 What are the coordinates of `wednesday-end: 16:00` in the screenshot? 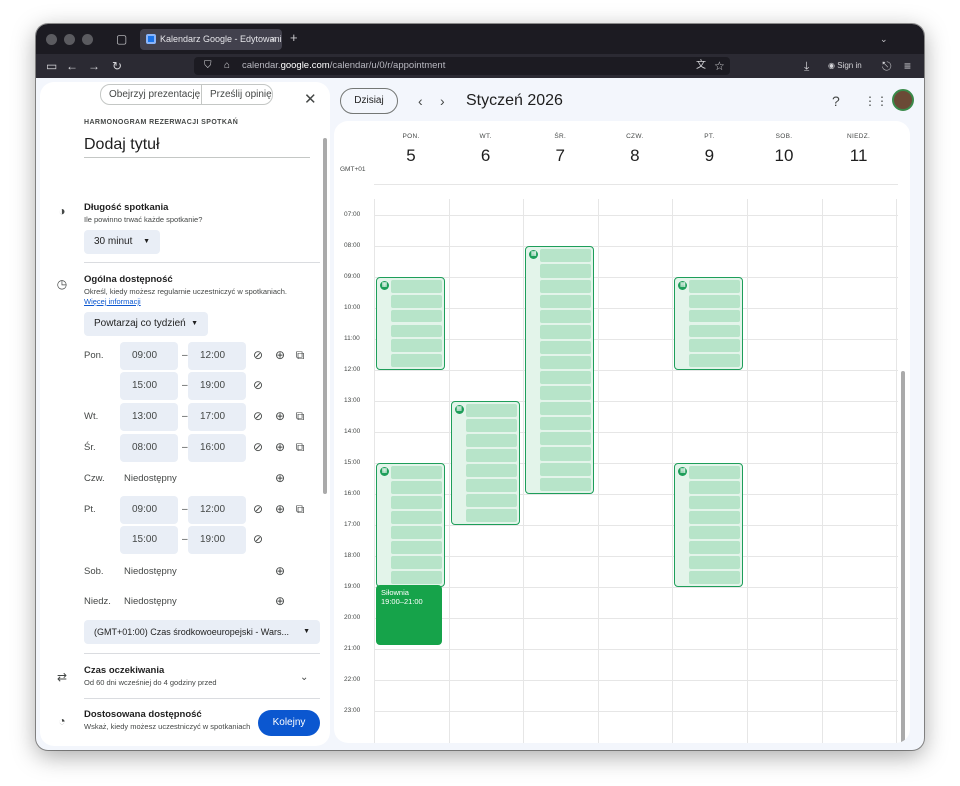 It's located at (217, 448).